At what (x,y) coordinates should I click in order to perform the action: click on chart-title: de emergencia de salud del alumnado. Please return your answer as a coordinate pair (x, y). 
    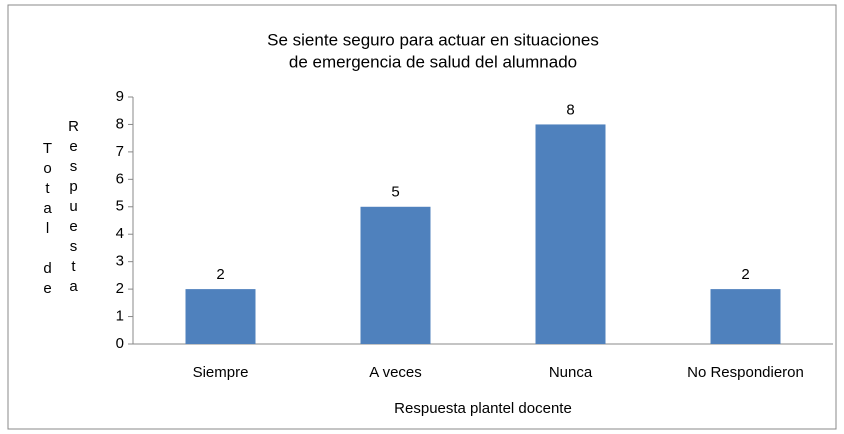
    Looking at the image, I should click on (433, 61).